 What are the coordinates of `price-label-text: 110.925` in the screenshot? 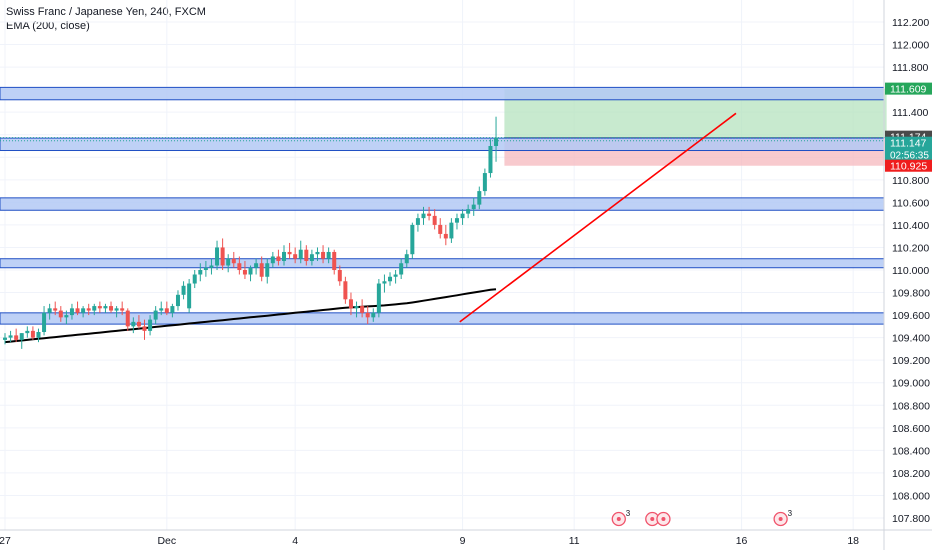 It's located at (908, 167).